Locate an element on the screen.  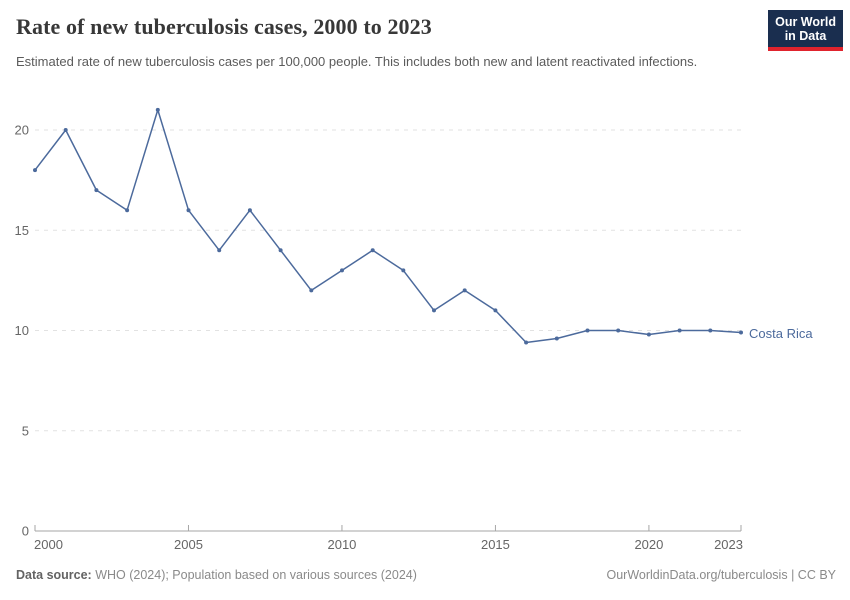
x-axis-label-2020: 2020 is located at coordinates (648, 544).